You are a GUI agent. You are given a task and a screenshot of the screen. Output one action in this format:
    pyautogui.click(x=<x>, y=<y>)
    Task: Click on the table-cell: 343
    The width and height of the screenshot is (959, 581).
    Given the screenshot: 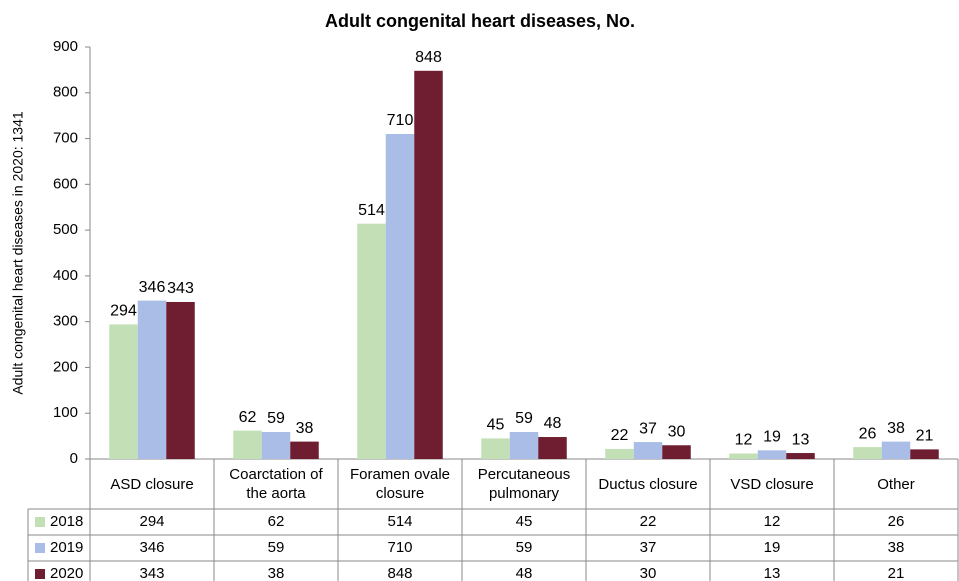 What is the action you would take?
    pyautogui.click(x=151, y=573)
    